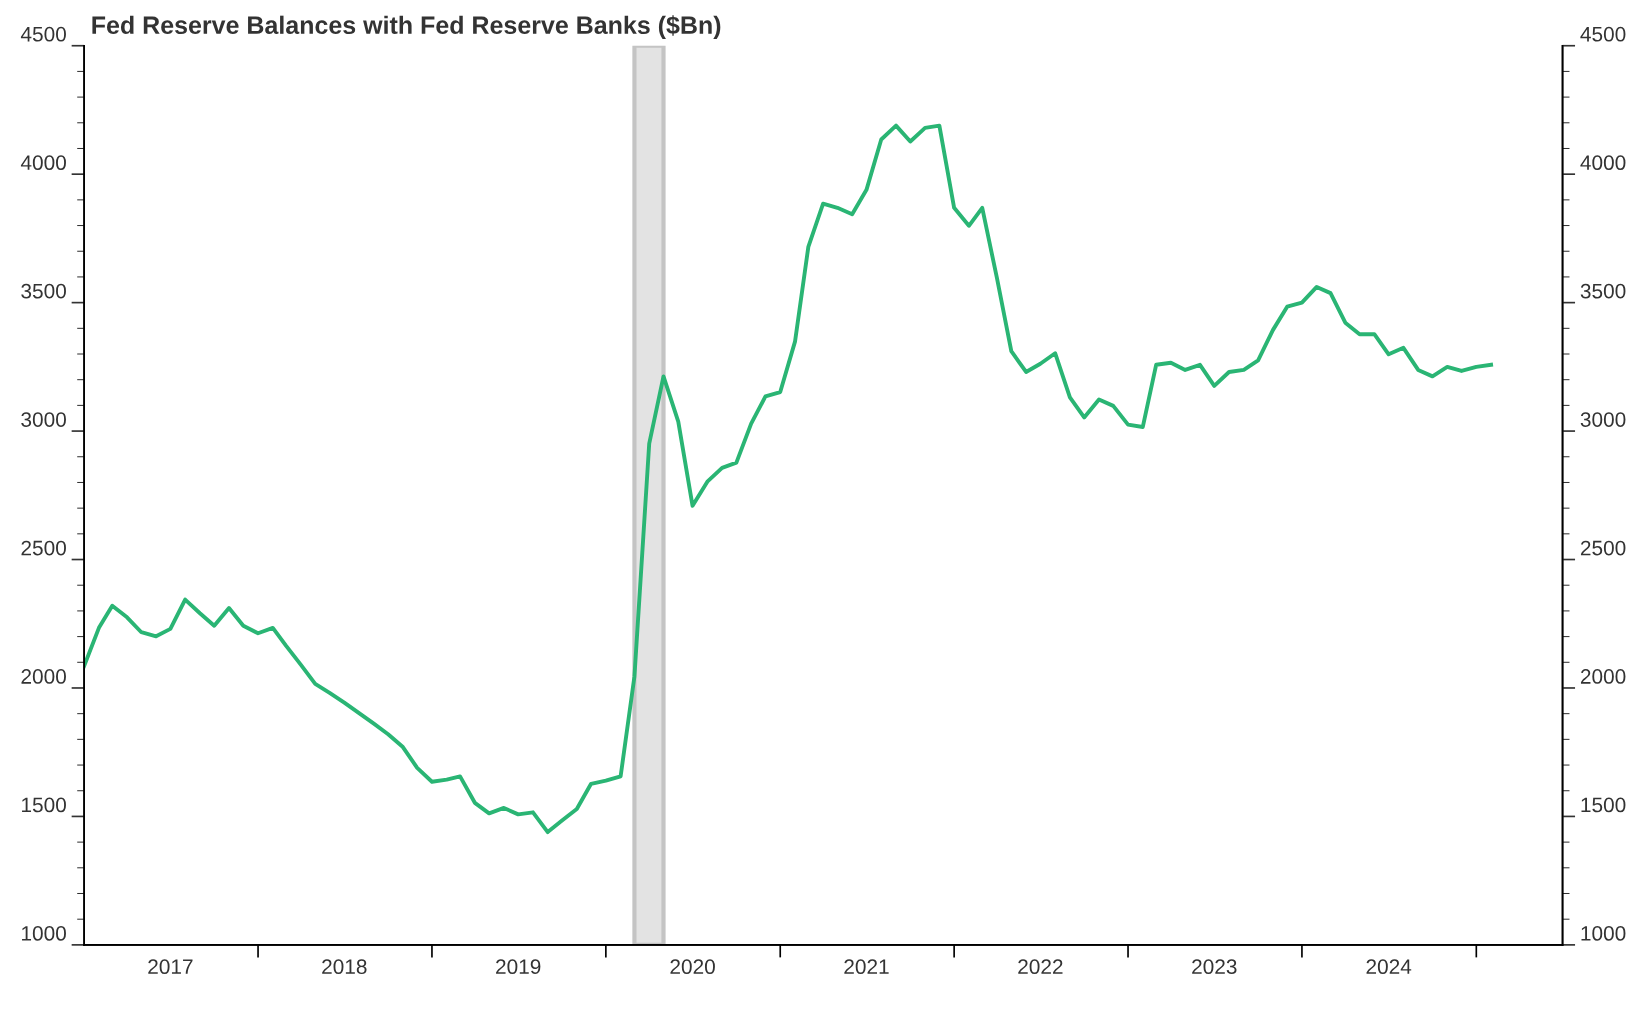 The image size is (1650, 1016). I want to click on y2-tick-label: 2500, so click(1603, 548).